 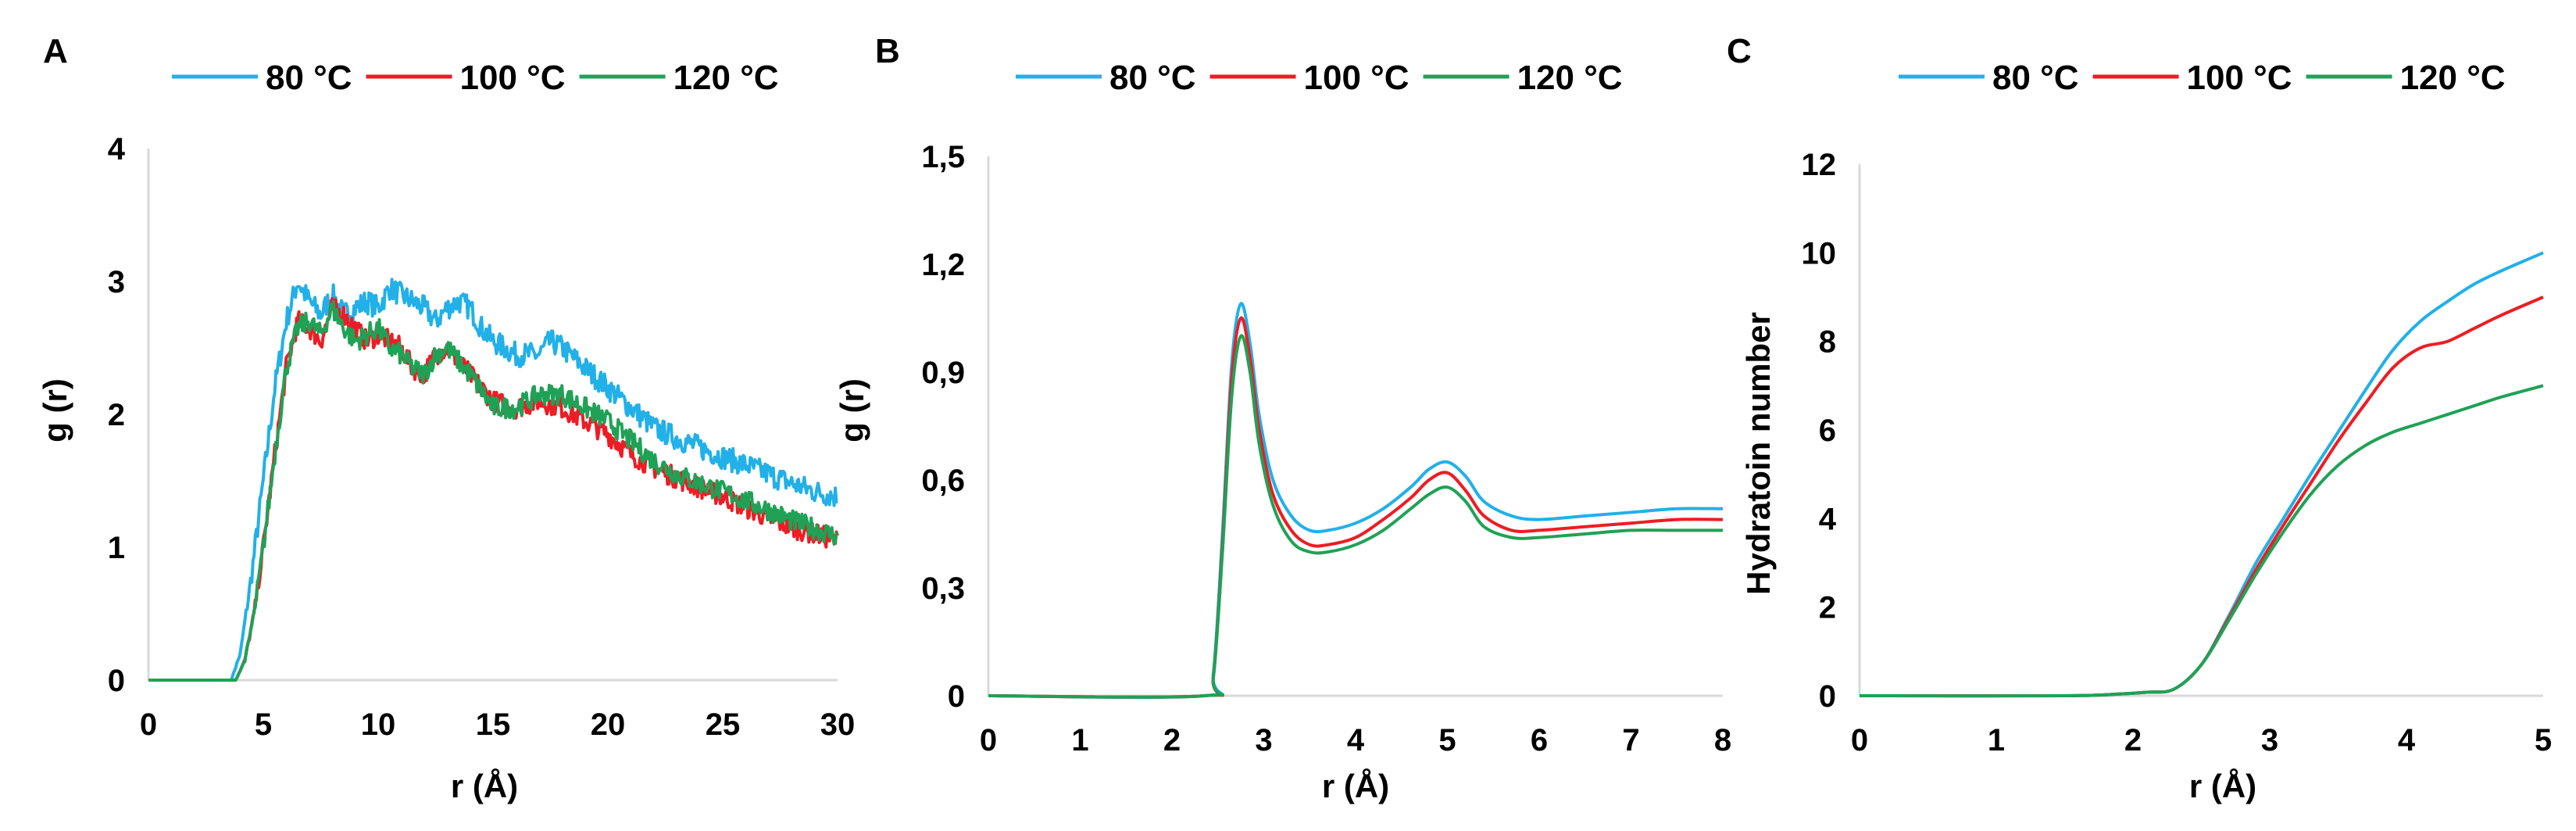 I want to click on panel-c-legend: 80 °C 100 °C 120 °C, so click(x=2202, y=78).